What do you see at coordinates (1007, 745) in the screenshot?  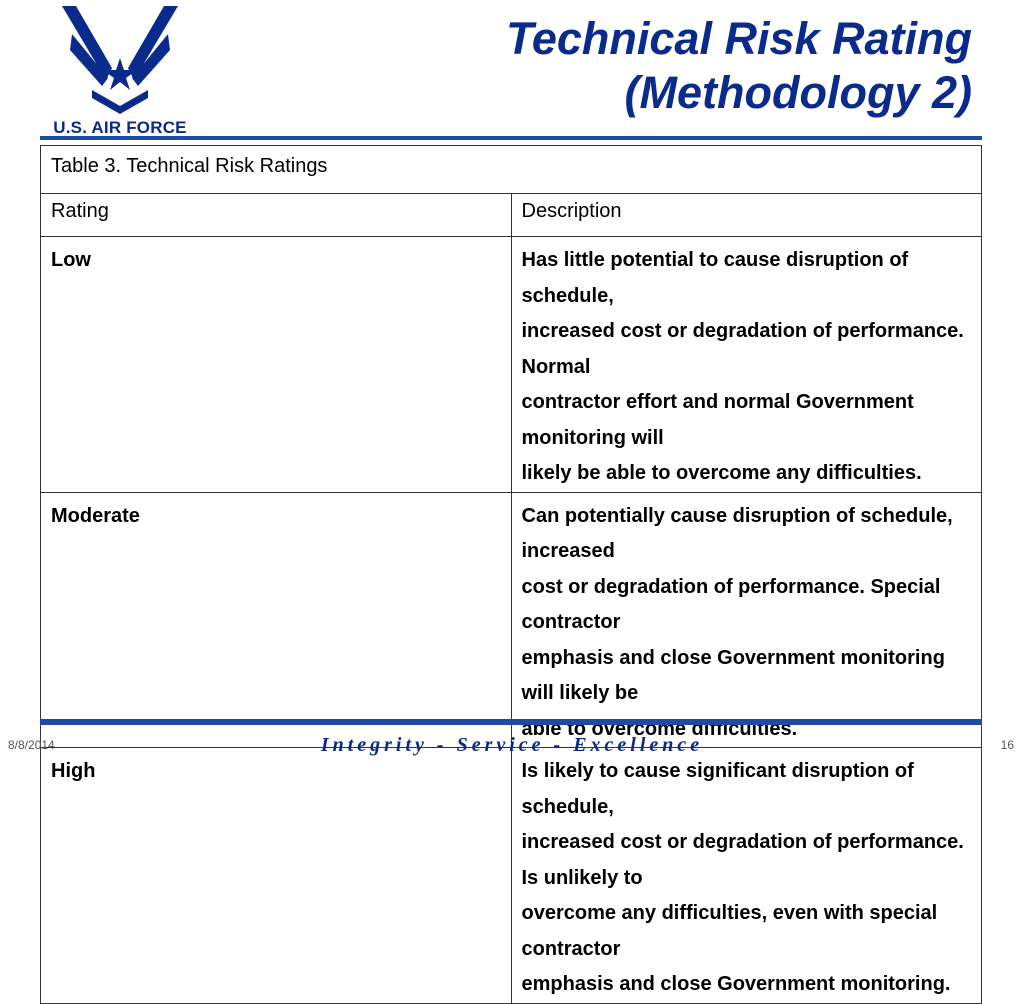 I see `page-number: 16` at bounding box center [1007, 745].